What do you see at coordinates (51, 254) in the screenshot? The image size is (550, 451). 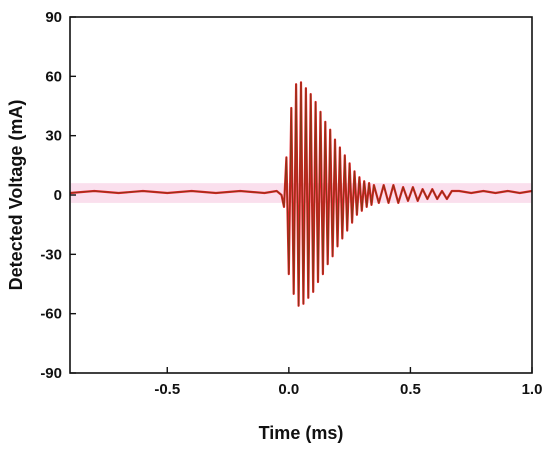 I see `y-tick-label: -30` at bounding box center [51, 254].